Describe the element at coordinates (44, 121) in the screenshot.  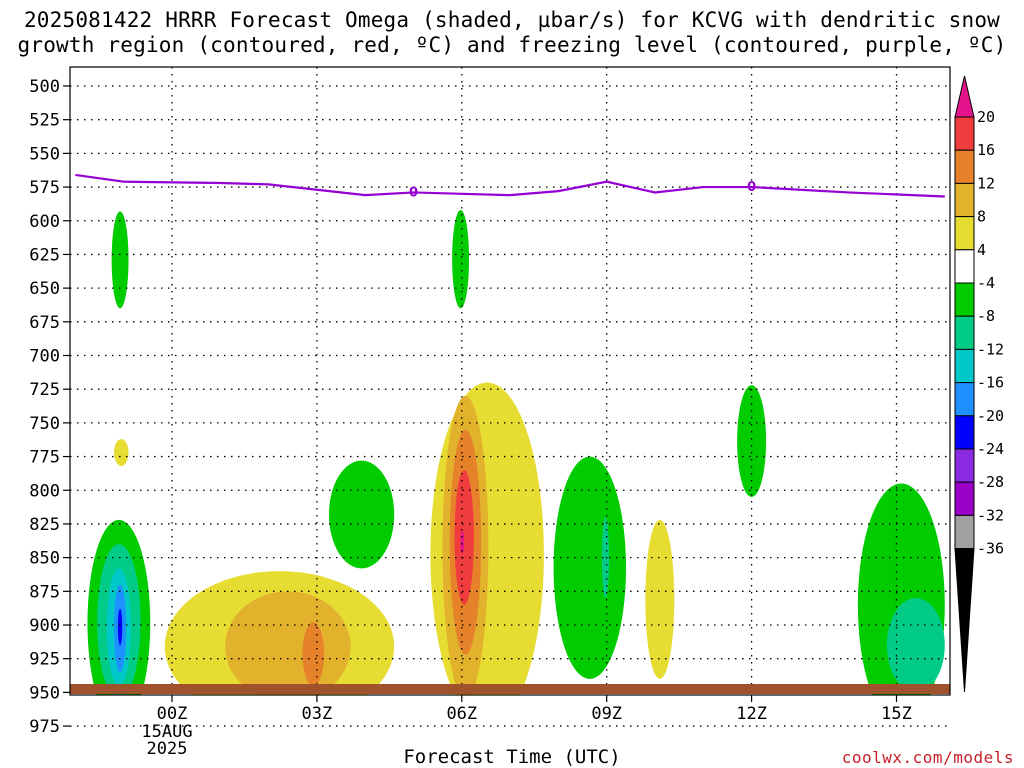
I see `y-tick-label: 525` at that location.